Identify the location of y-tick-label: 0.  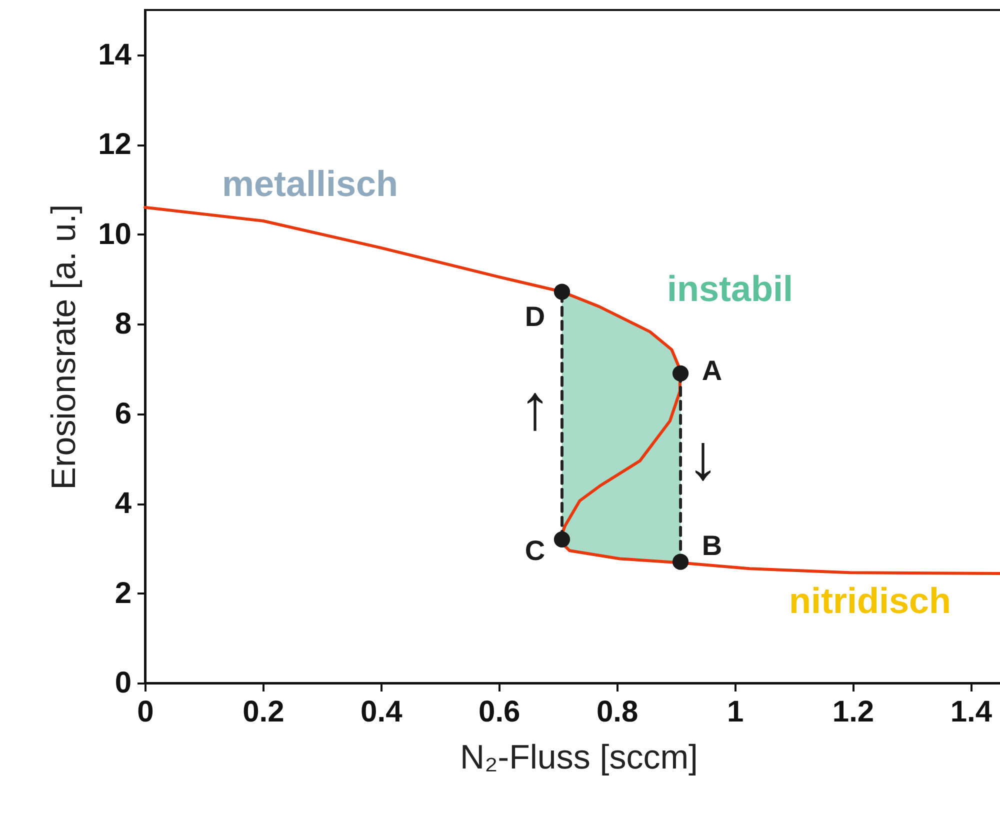
(123, 683).